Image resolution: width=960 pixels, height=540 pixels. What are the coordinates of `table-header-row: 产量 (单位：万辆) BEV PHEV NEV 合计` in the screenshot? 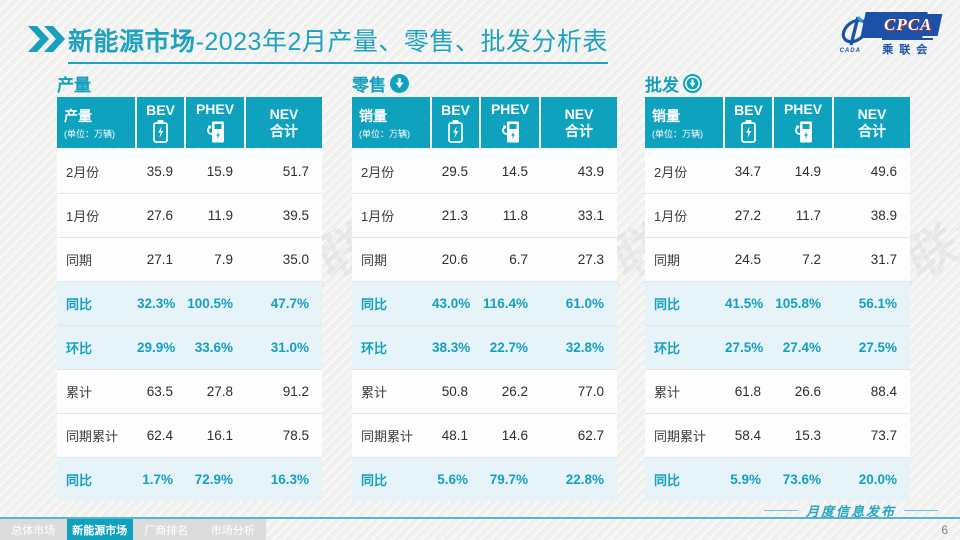 It's located at (189, 122).